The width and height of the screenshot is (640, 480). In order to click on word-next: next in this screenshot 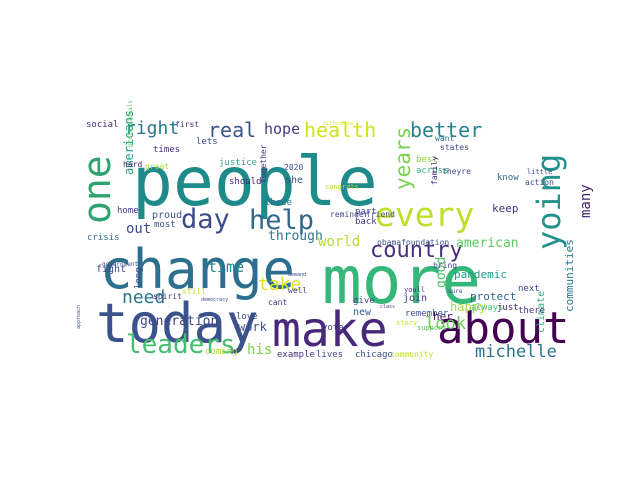, I will do `click(529, 289)`.